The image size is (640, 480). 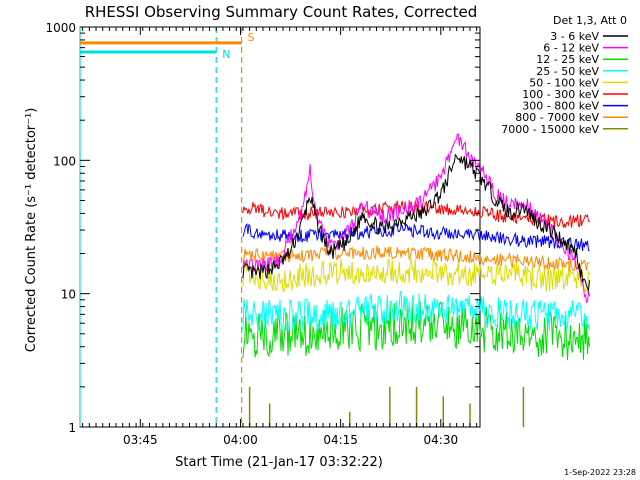 I want to click on legend-entry-label: 50 - 100 keV, so click(x=564, y=82).